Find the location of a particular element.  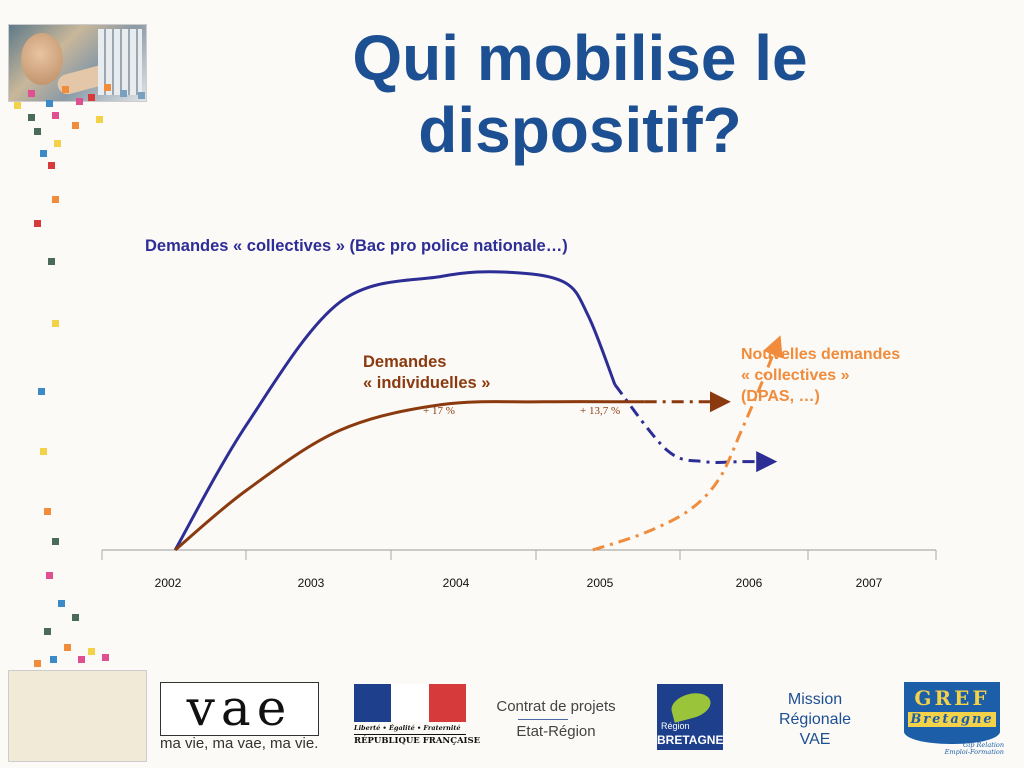

series-nouvelles-collectives-projection is located at coordinates (687, 443).